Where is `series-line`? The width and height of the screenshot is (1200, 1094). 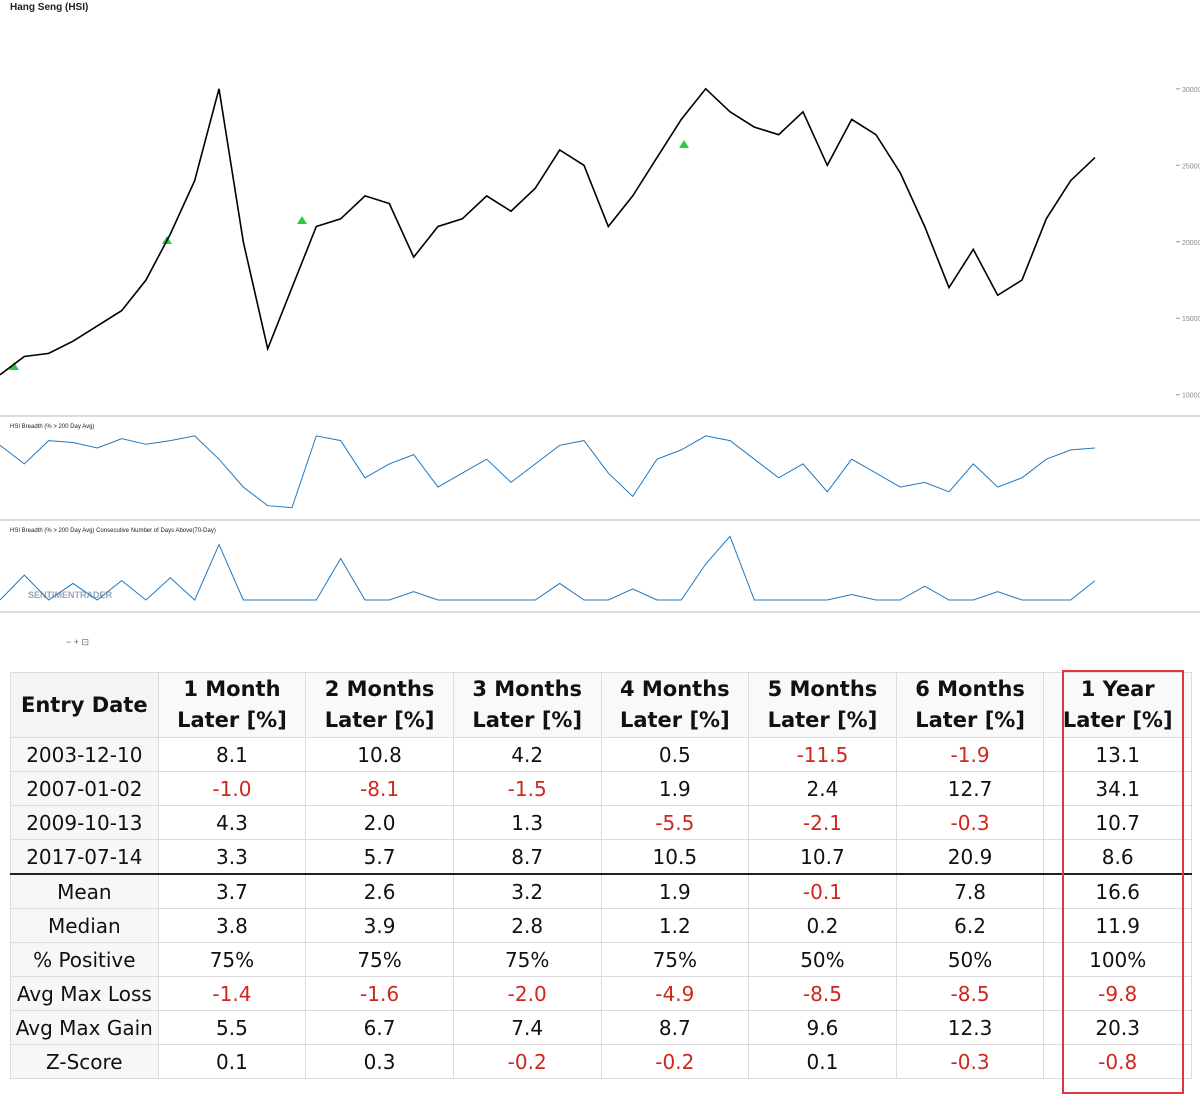
series-line is located at coordinates (548, 568).